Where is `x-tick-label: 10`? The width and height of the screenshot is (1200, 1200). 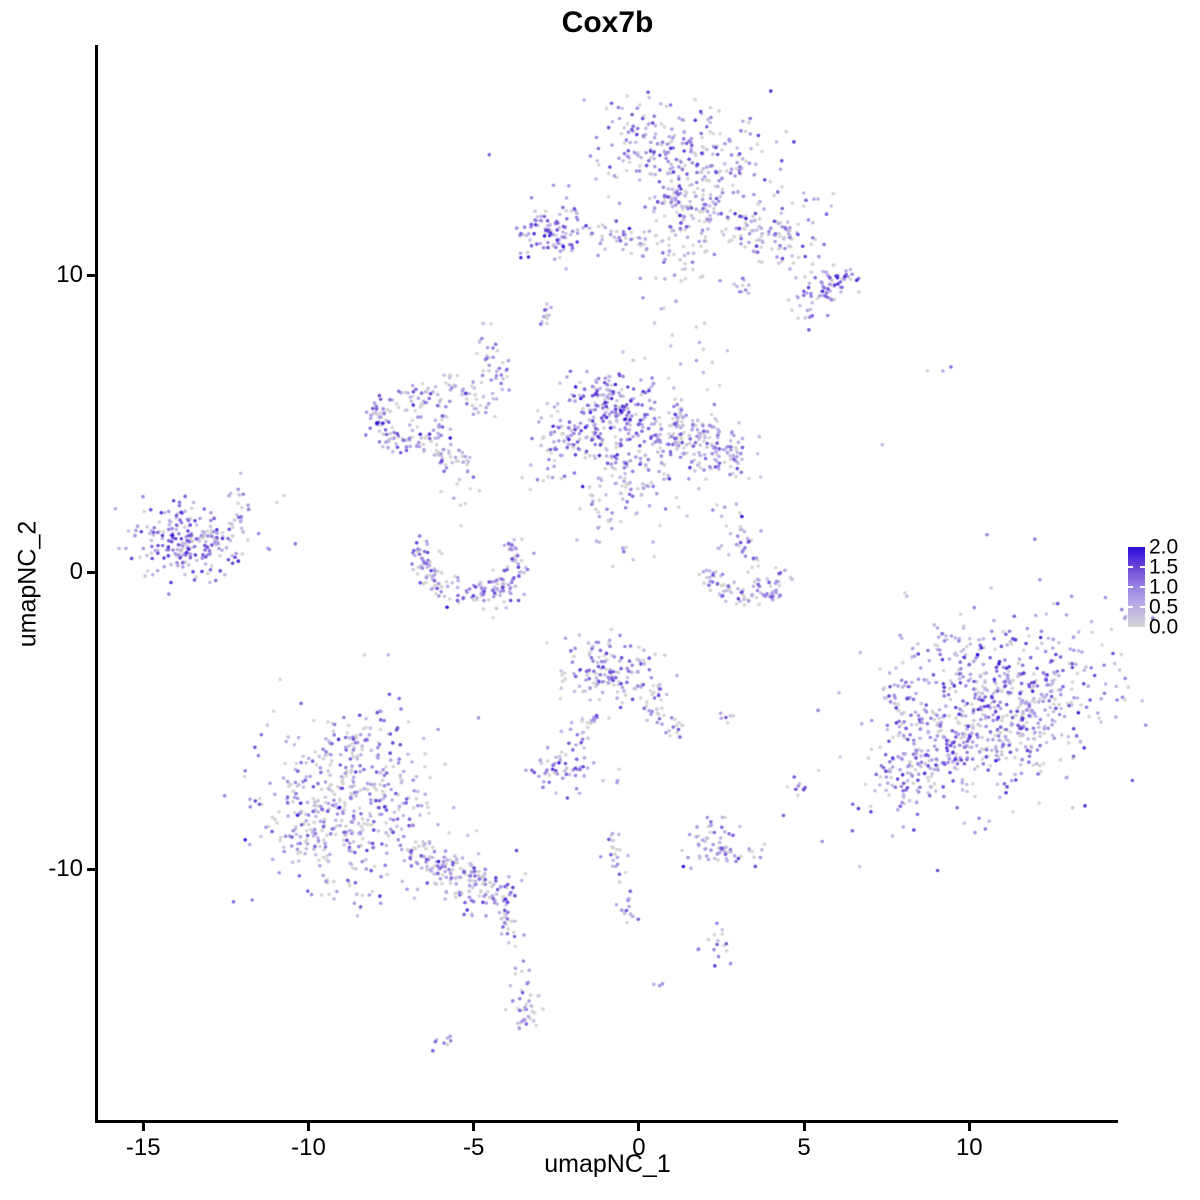
x-tick-label: 10 is located at coordinates (969, 1147).